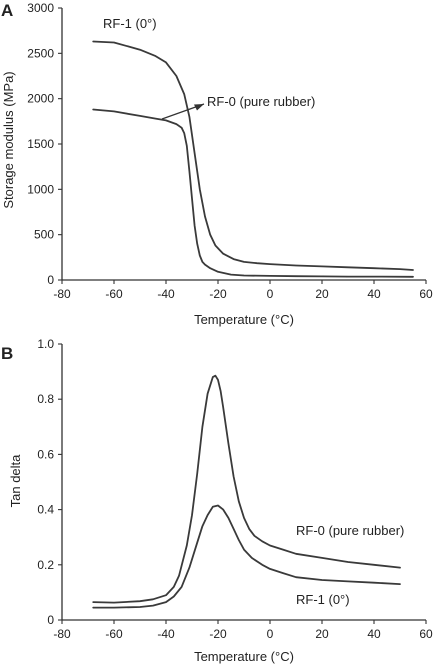 This screenshot has height=664, width=437. Describe the element at coordinates (426, 294) in the screenshot. I see `panel-a-x-tick-label: 60` at that location.